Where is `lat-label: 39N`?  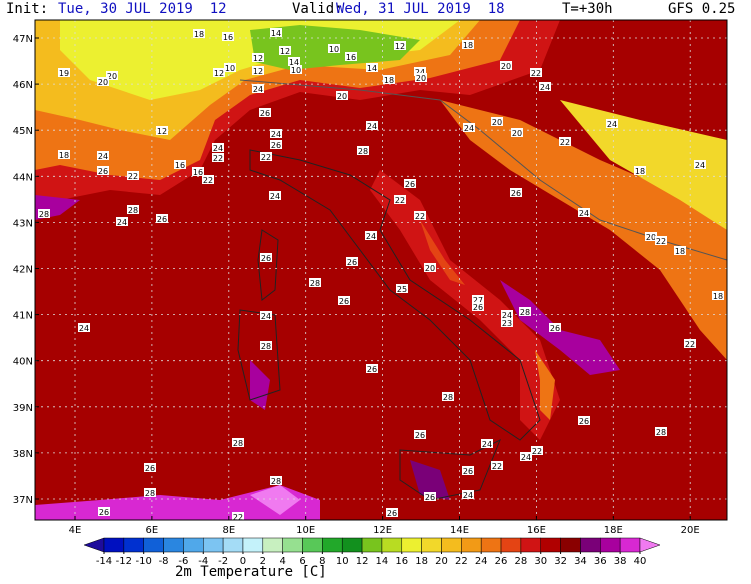 lat-label: 39N is located at coordinates (23, 408).